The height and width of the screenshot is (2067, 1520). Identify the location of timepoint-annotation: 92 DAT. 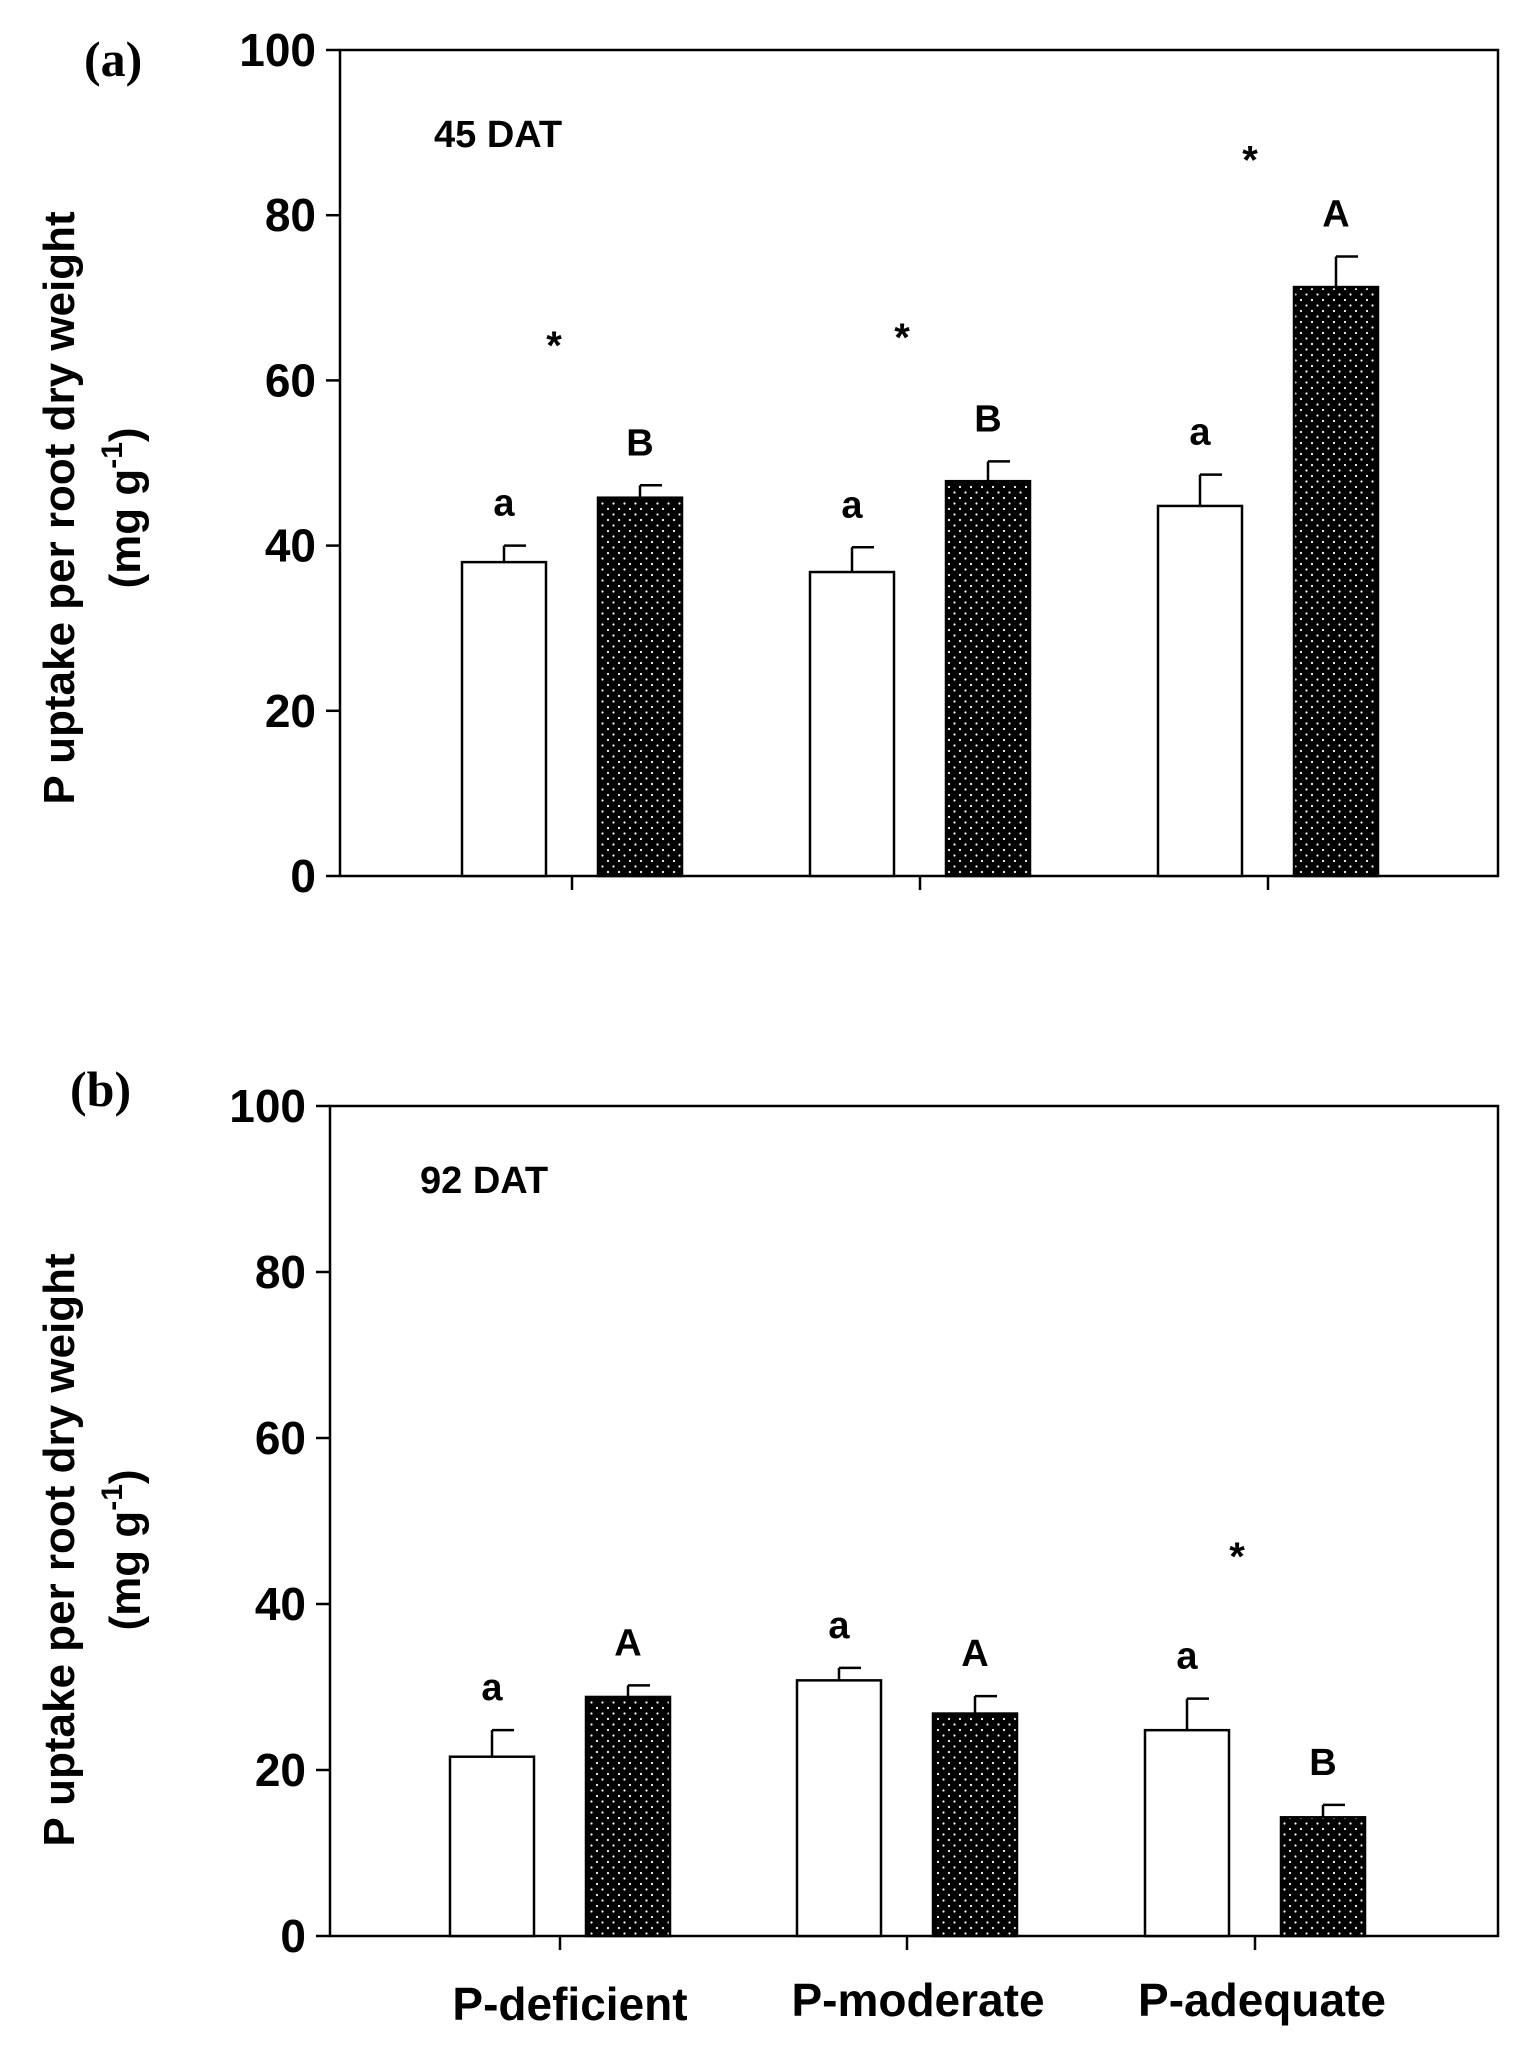
(484, 1181).